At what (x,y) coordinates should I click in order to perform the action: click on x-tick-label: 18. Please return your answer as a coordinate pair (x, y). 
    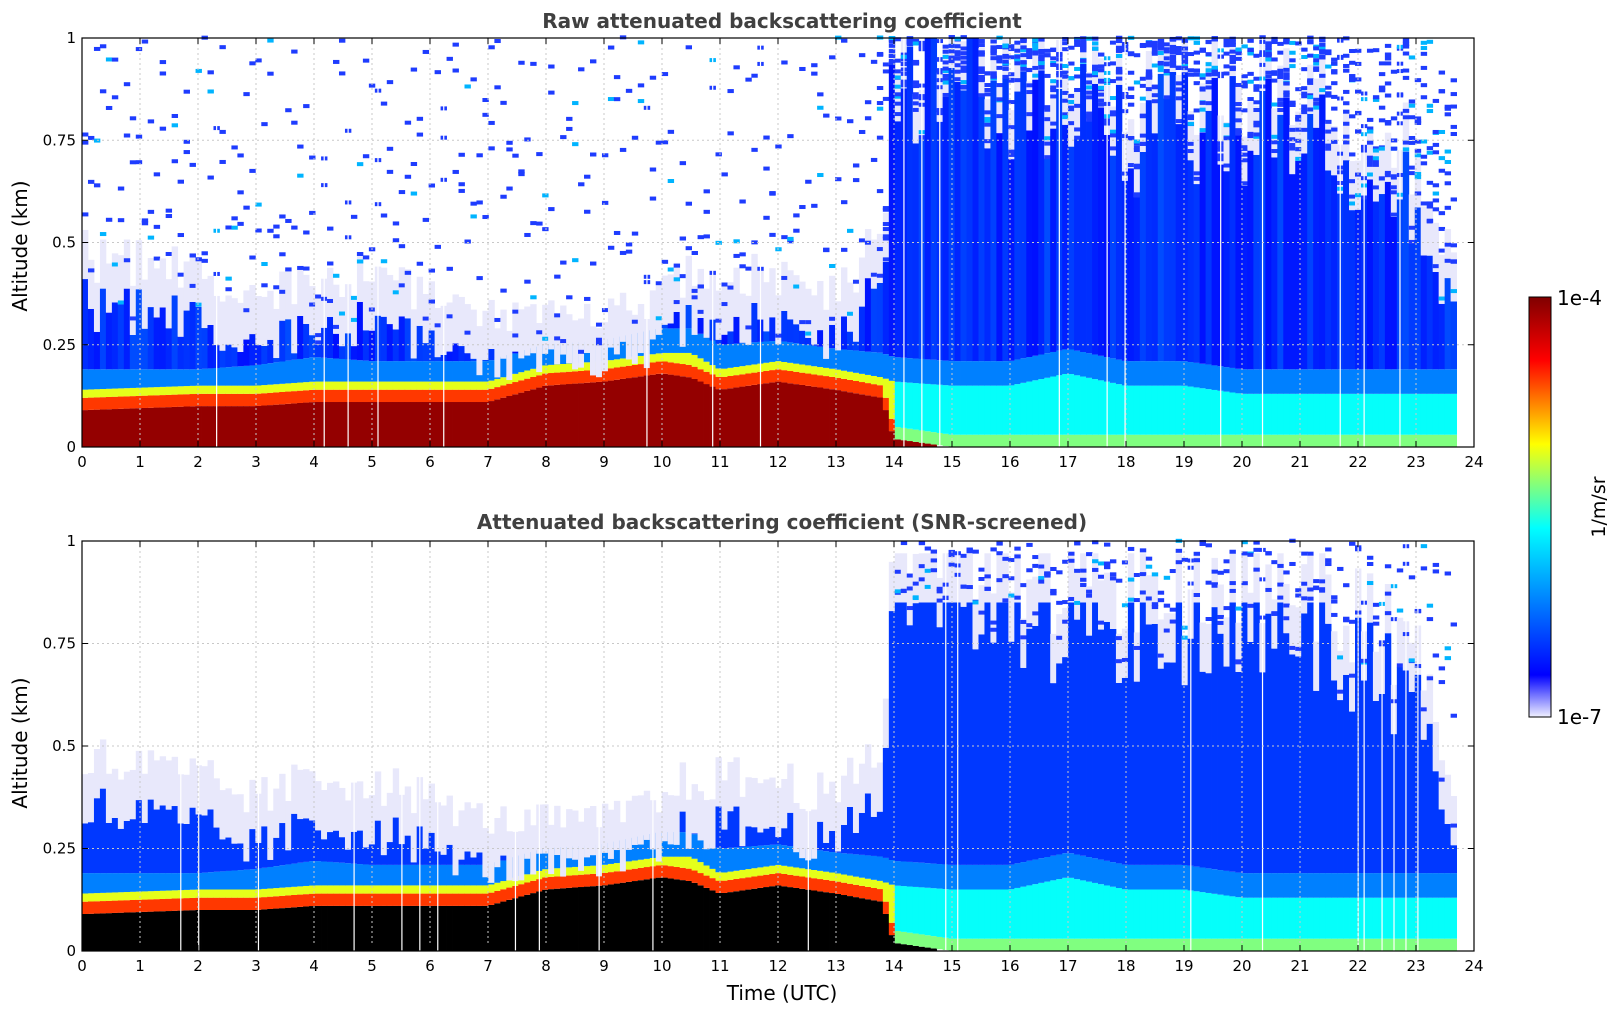
    Looking at the image, I should click on (1125, 966).